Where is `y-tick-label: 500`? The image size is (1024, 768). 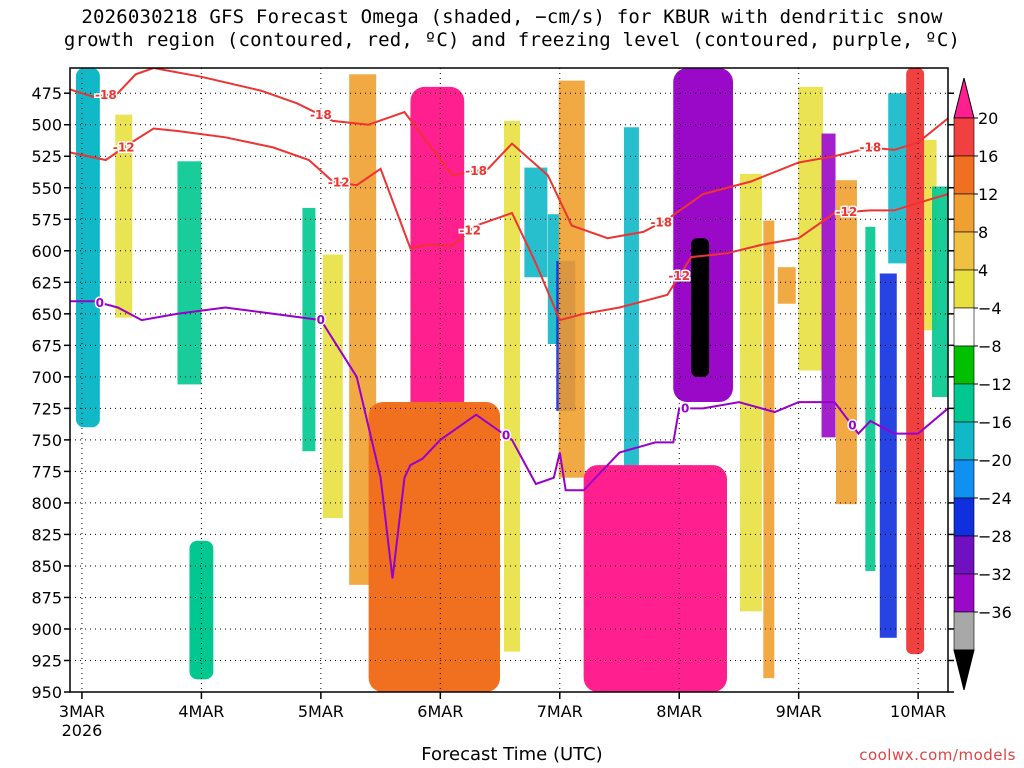 y-tick-label: 500 is located at coordinates (46, 125).